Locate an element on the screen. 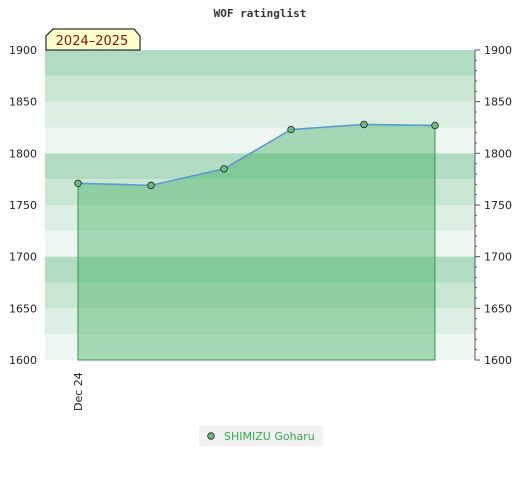 The image size is (520, 480). legend-box is located at coordinates (261, 436).